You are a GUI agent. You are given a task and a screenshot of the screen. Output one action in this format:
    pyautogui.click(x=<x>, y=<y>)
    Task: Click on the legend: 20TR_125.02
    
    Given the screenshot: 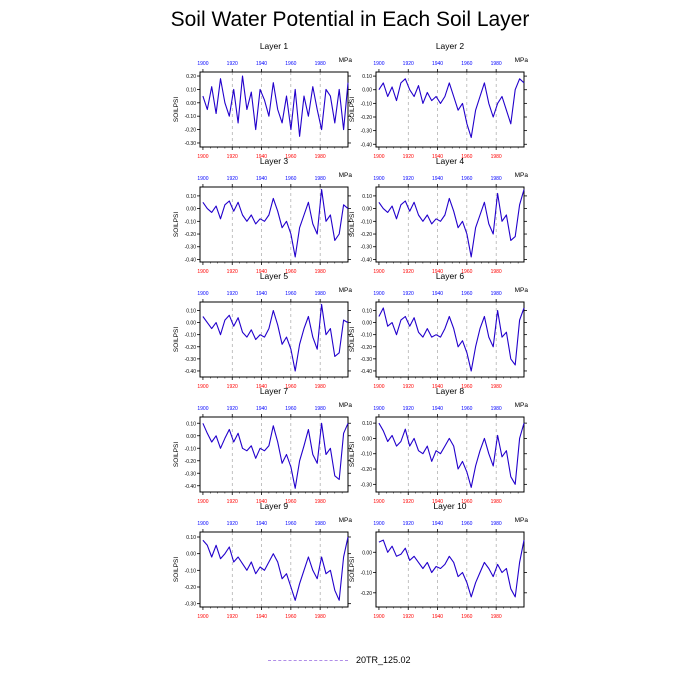 What is the action you would take?
    pyautogui.click(x=339, y=660)
    